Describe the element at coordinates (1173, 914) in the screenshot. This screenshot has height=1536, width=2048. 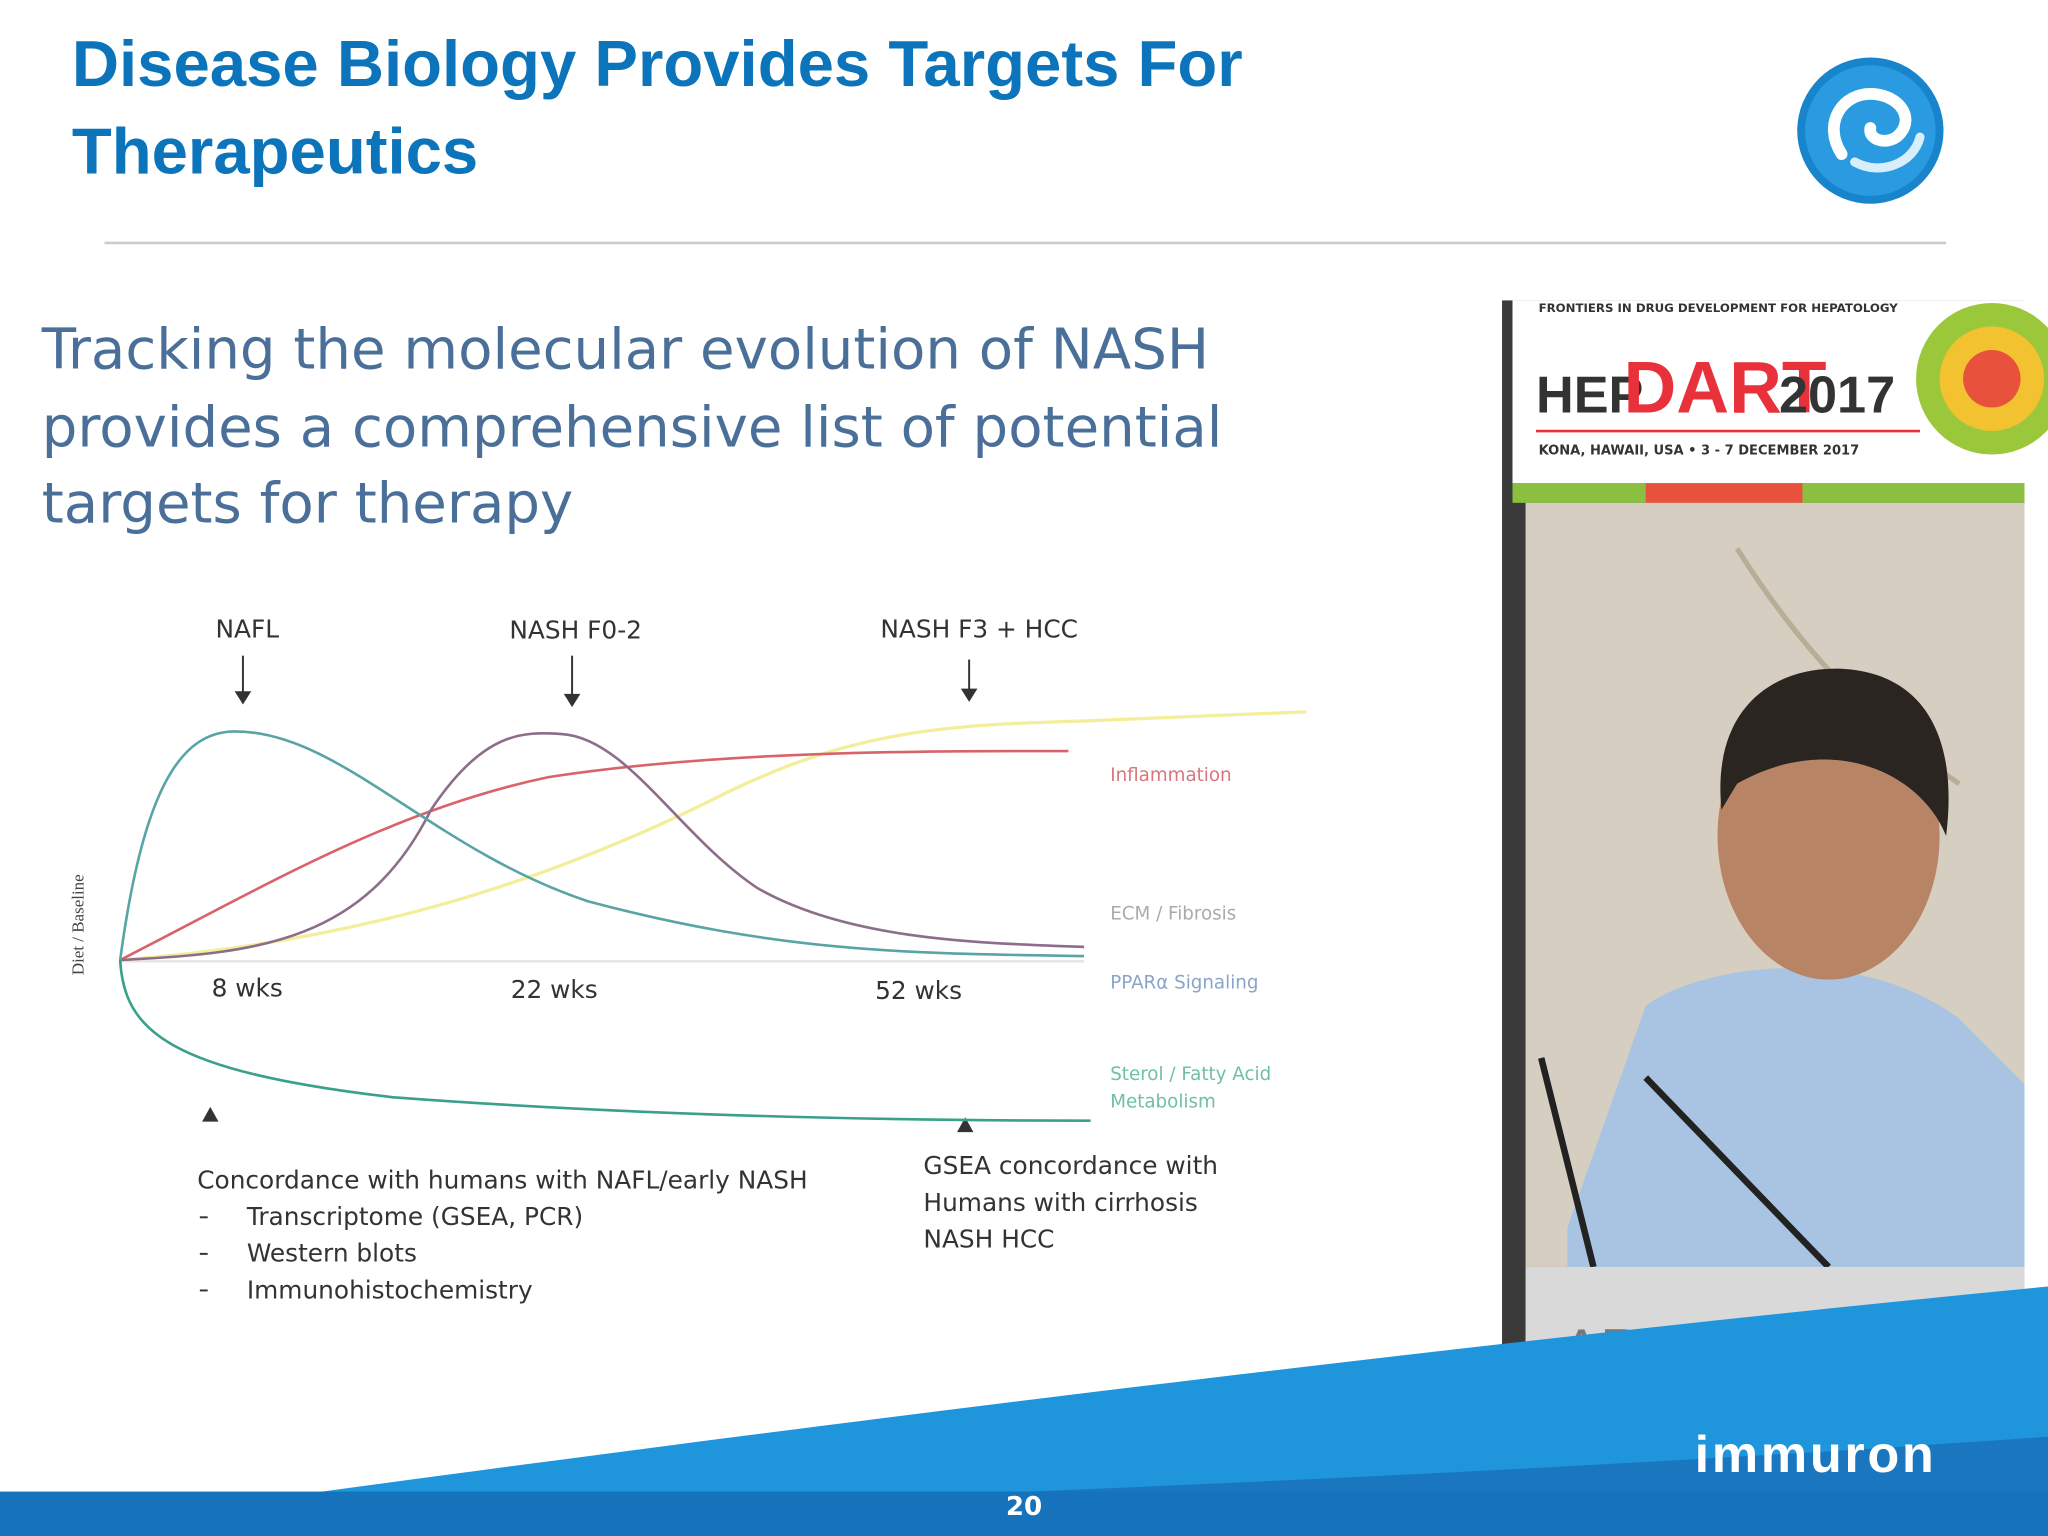
I see `curve-label: ECM / Fibrosis` at that location.